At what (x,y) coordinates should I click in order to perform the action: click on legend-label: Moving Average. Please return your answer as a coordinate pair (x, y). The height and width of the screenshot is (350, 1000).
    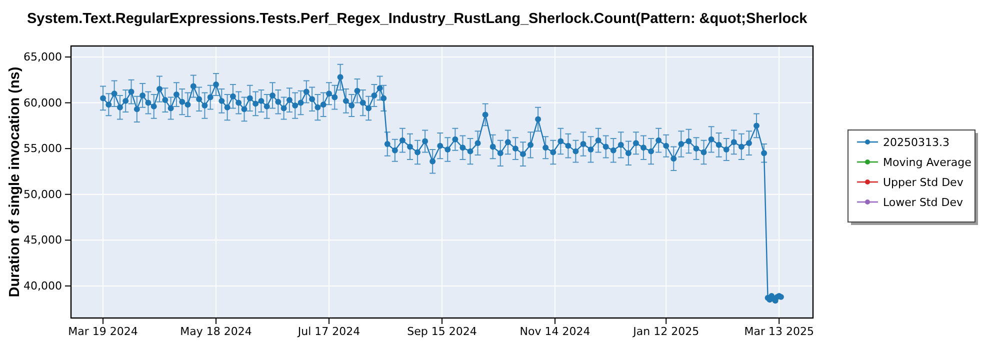
    Looking at the image, I should click on (927, 162).